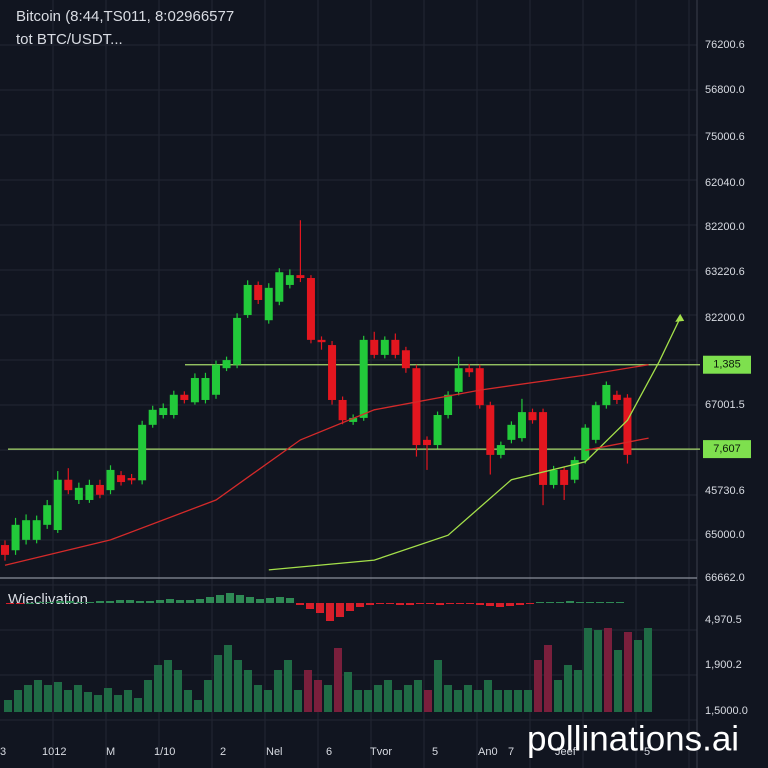  I want to click on y-axis-label: 45730.6, so click(725, 491).